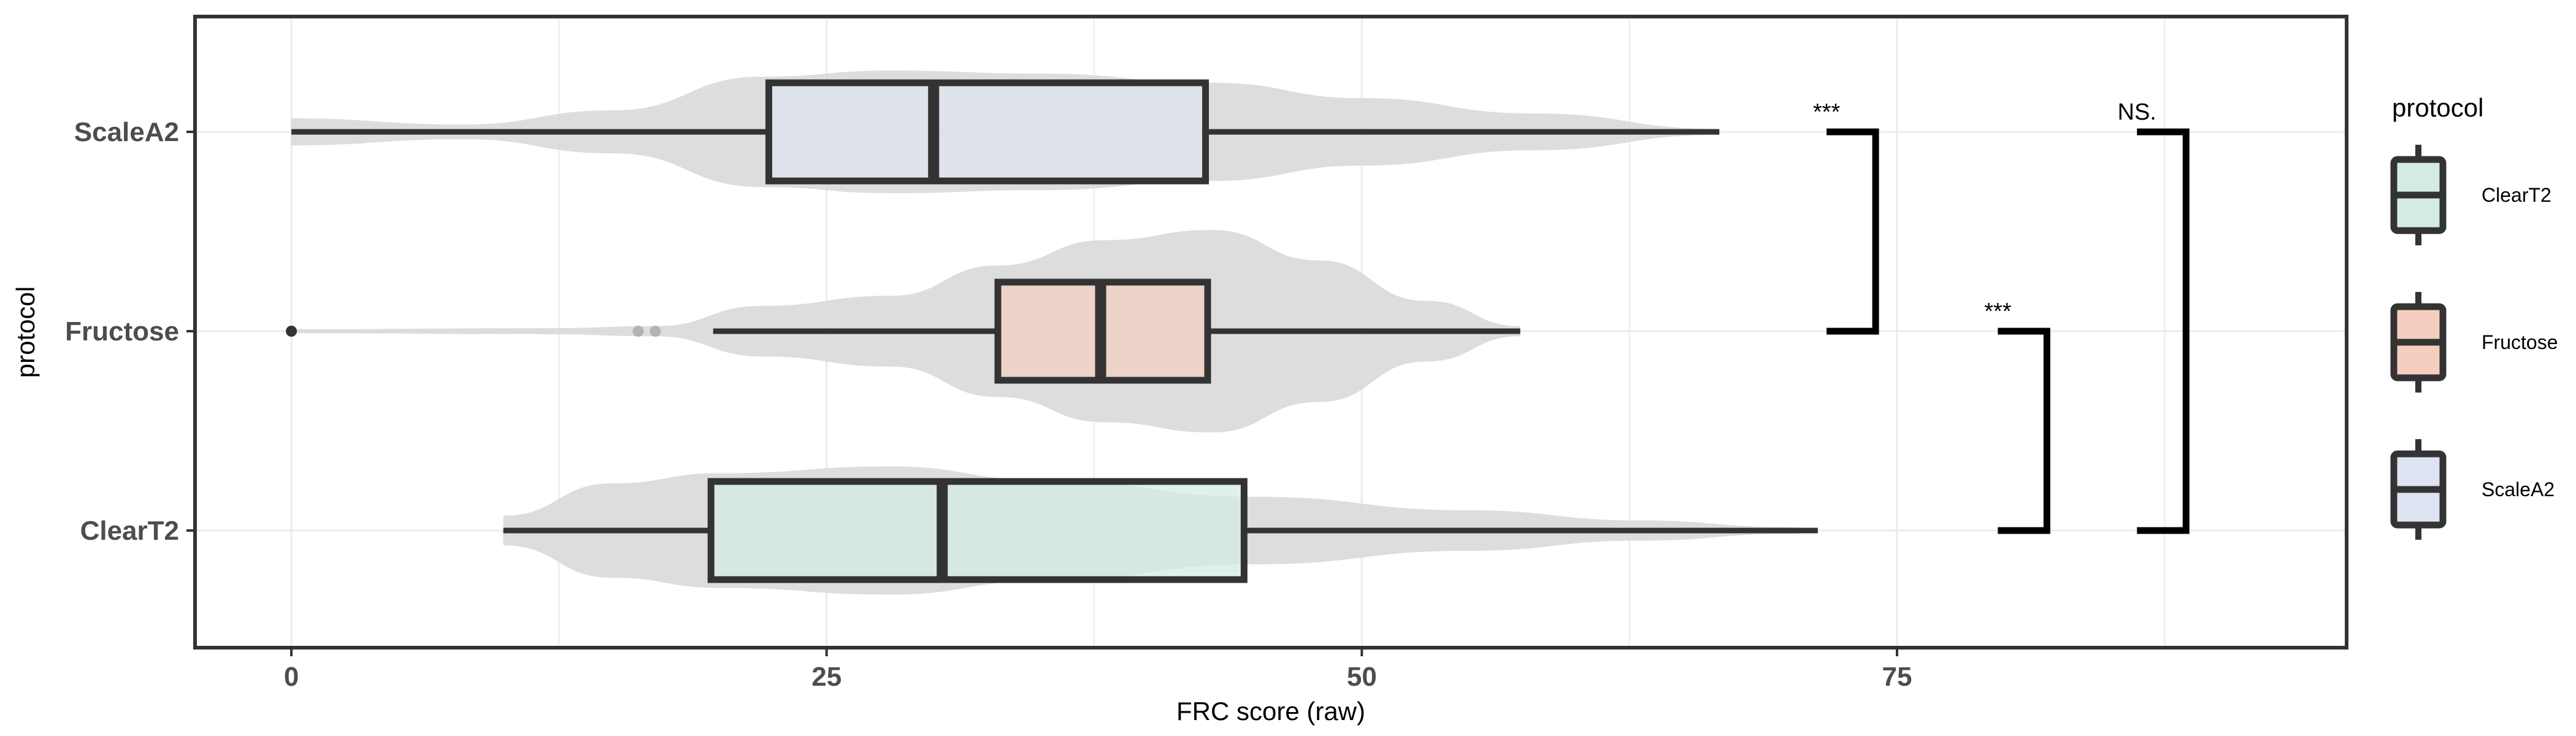 The image size is (2576, 736). Describe the element at coordinates (826, 677) in the screenshot. I see `x-tick-label: 25` at that location.